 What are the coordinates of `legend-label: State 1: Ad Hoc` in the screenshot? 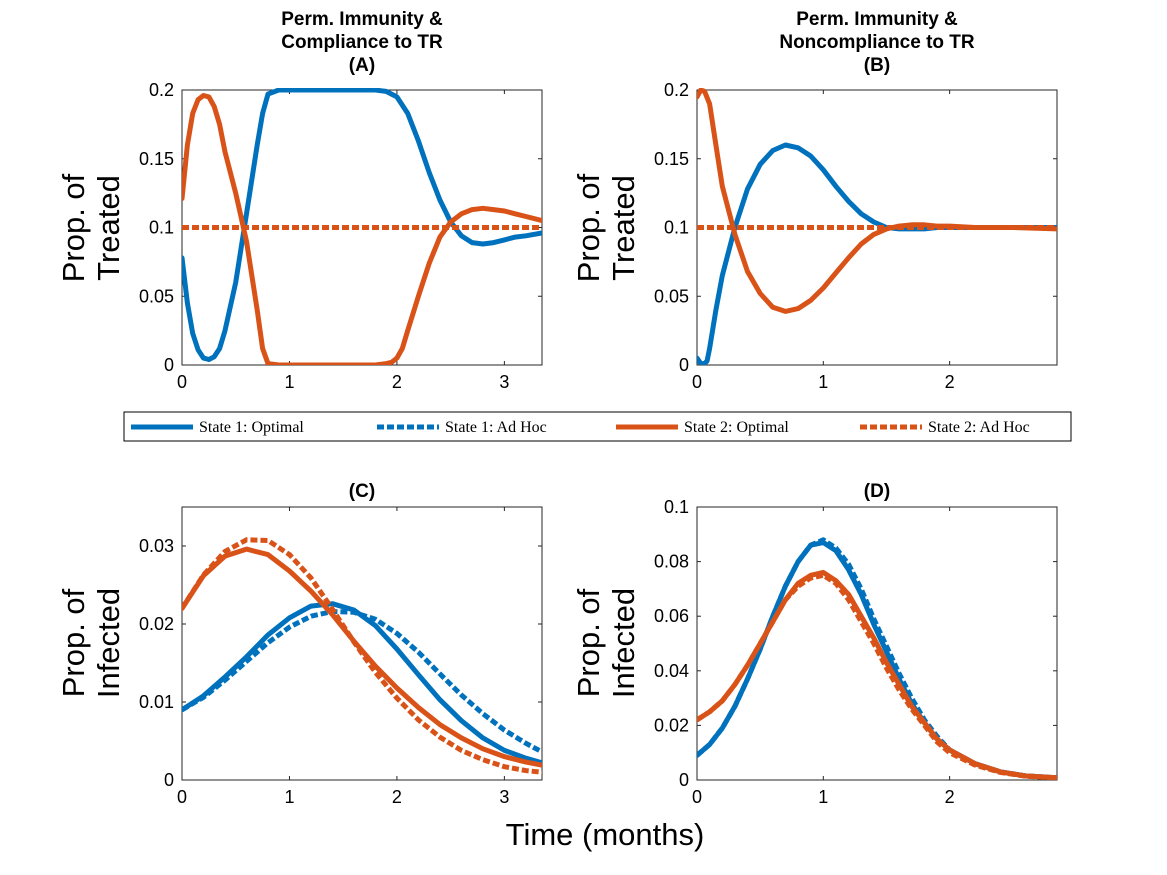 It's located at (496, 427).